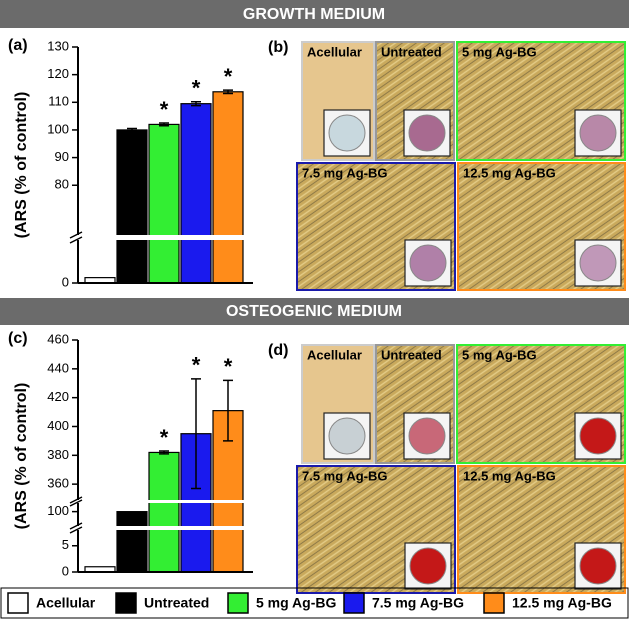  I want to click on y-tick-label: 460, so click(58, 338).